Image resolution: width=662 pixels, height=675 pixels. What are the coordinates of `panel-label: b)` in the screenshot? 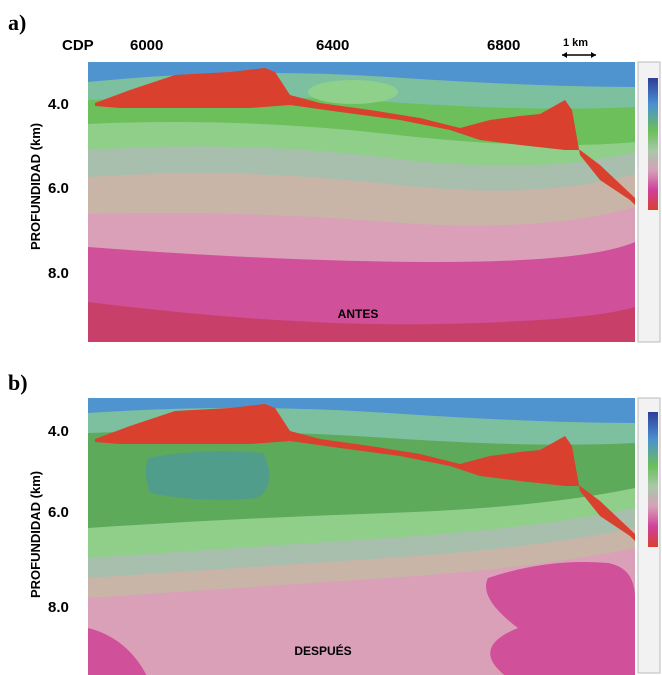 It's located at (18, 382).